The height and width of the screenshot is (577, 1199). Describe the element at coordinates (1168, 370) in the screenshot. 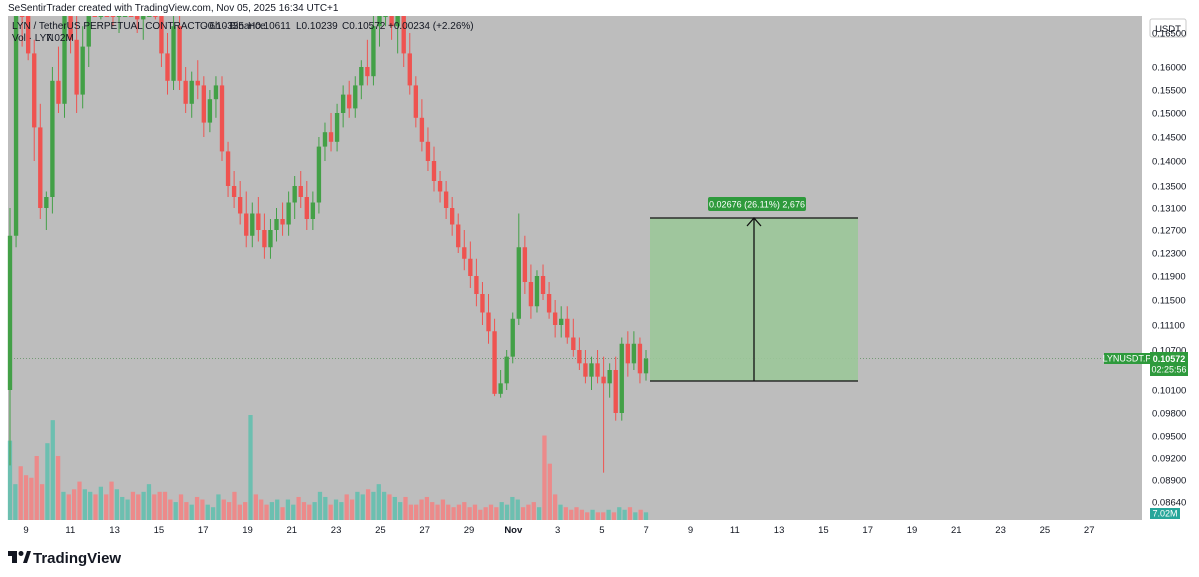

I see `price-tag-countdown: 02:25:56` at that location.